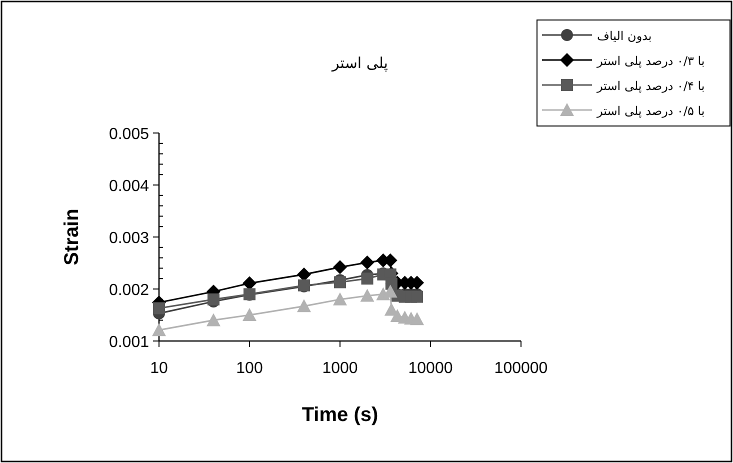  What do you see at coordinates (650, 111) in the screenshot?
I see `legend-label: با ۰/۵ درصد پلی استر` at bounding box center [650, 111].